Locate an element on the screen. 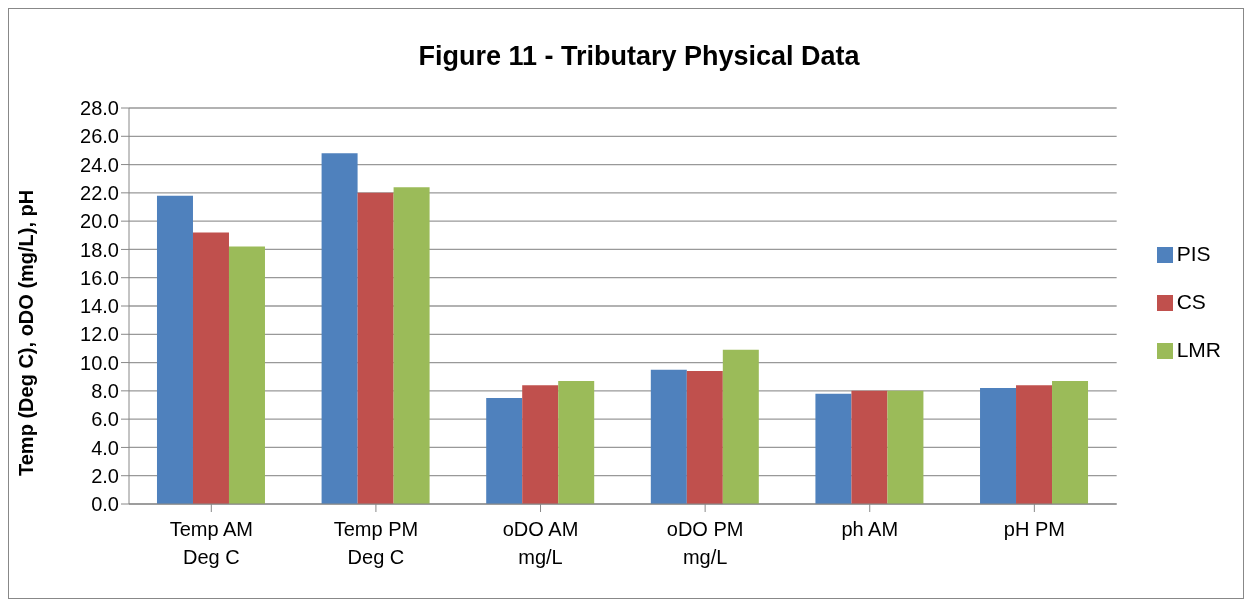  y-tick-label: 26.0 is located at coordinates (99, 136).